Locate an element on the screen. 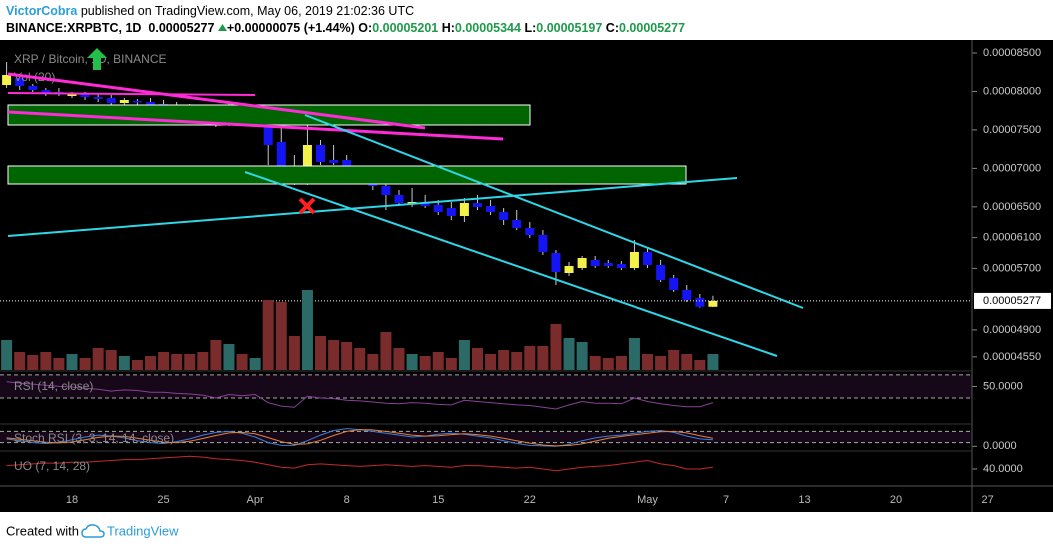 This screenshot has height=550, width=1053. y-tick-label: 50.0000 is located at coordinates (1003, 386).